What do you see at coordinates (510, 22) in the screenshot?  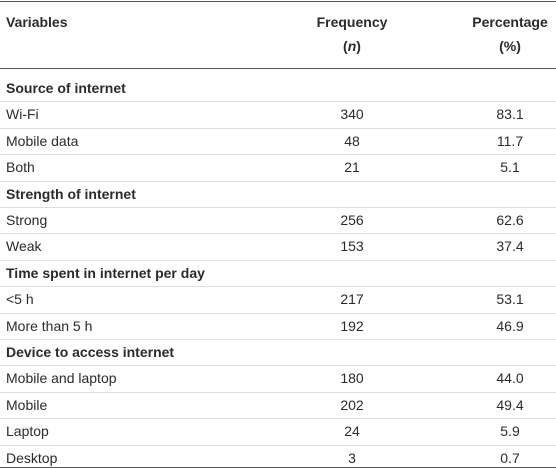 I see `header-percentage: Percentage` at bounding box center [510, 22].